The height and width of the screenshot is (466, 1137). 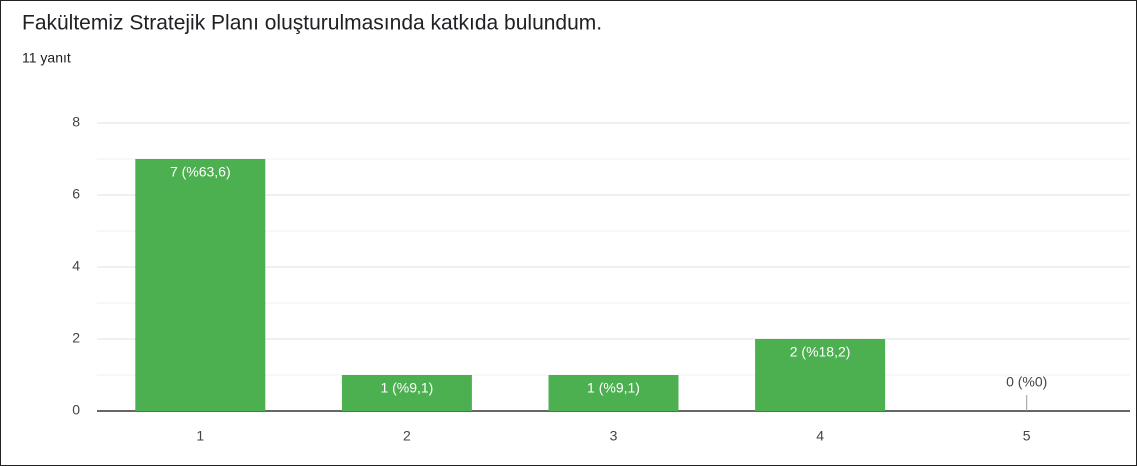 I want to click on x-tick-label: 2, so click(x=407, y=436).